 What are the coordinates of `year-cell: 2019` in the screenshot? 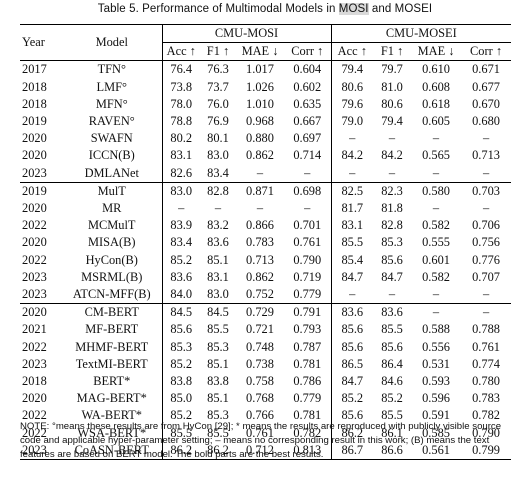 It's located at (34, 121).